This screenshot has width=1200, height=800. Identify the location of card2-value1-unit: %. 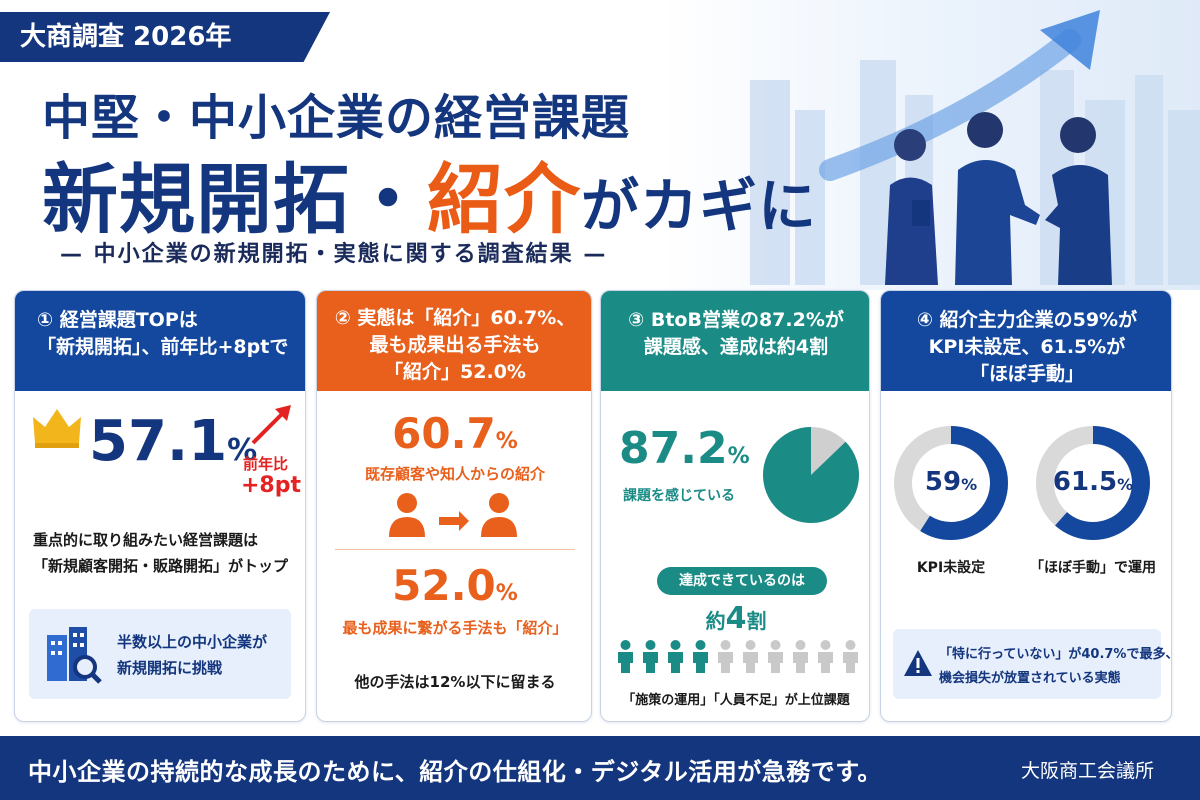
(506, 441).